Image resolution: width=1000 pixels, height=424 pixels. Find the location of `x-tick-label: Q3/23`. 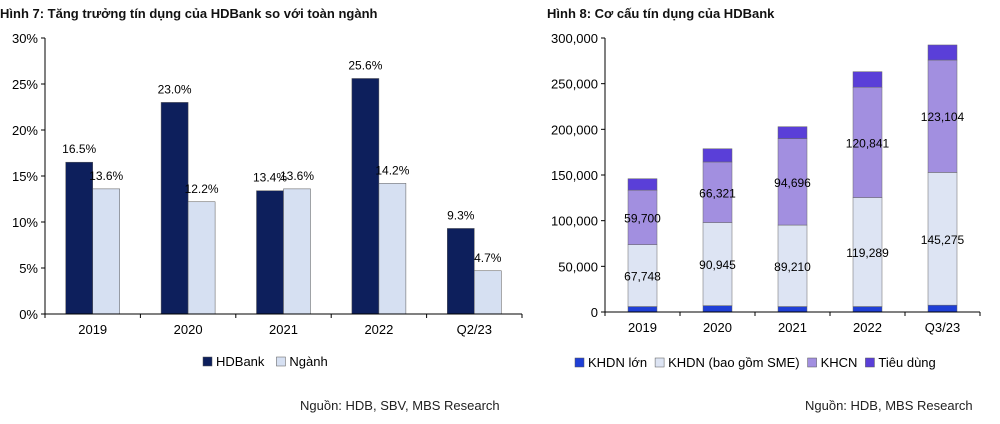

x-tick-label: Q3/23 is located at coordinates (942, 327).